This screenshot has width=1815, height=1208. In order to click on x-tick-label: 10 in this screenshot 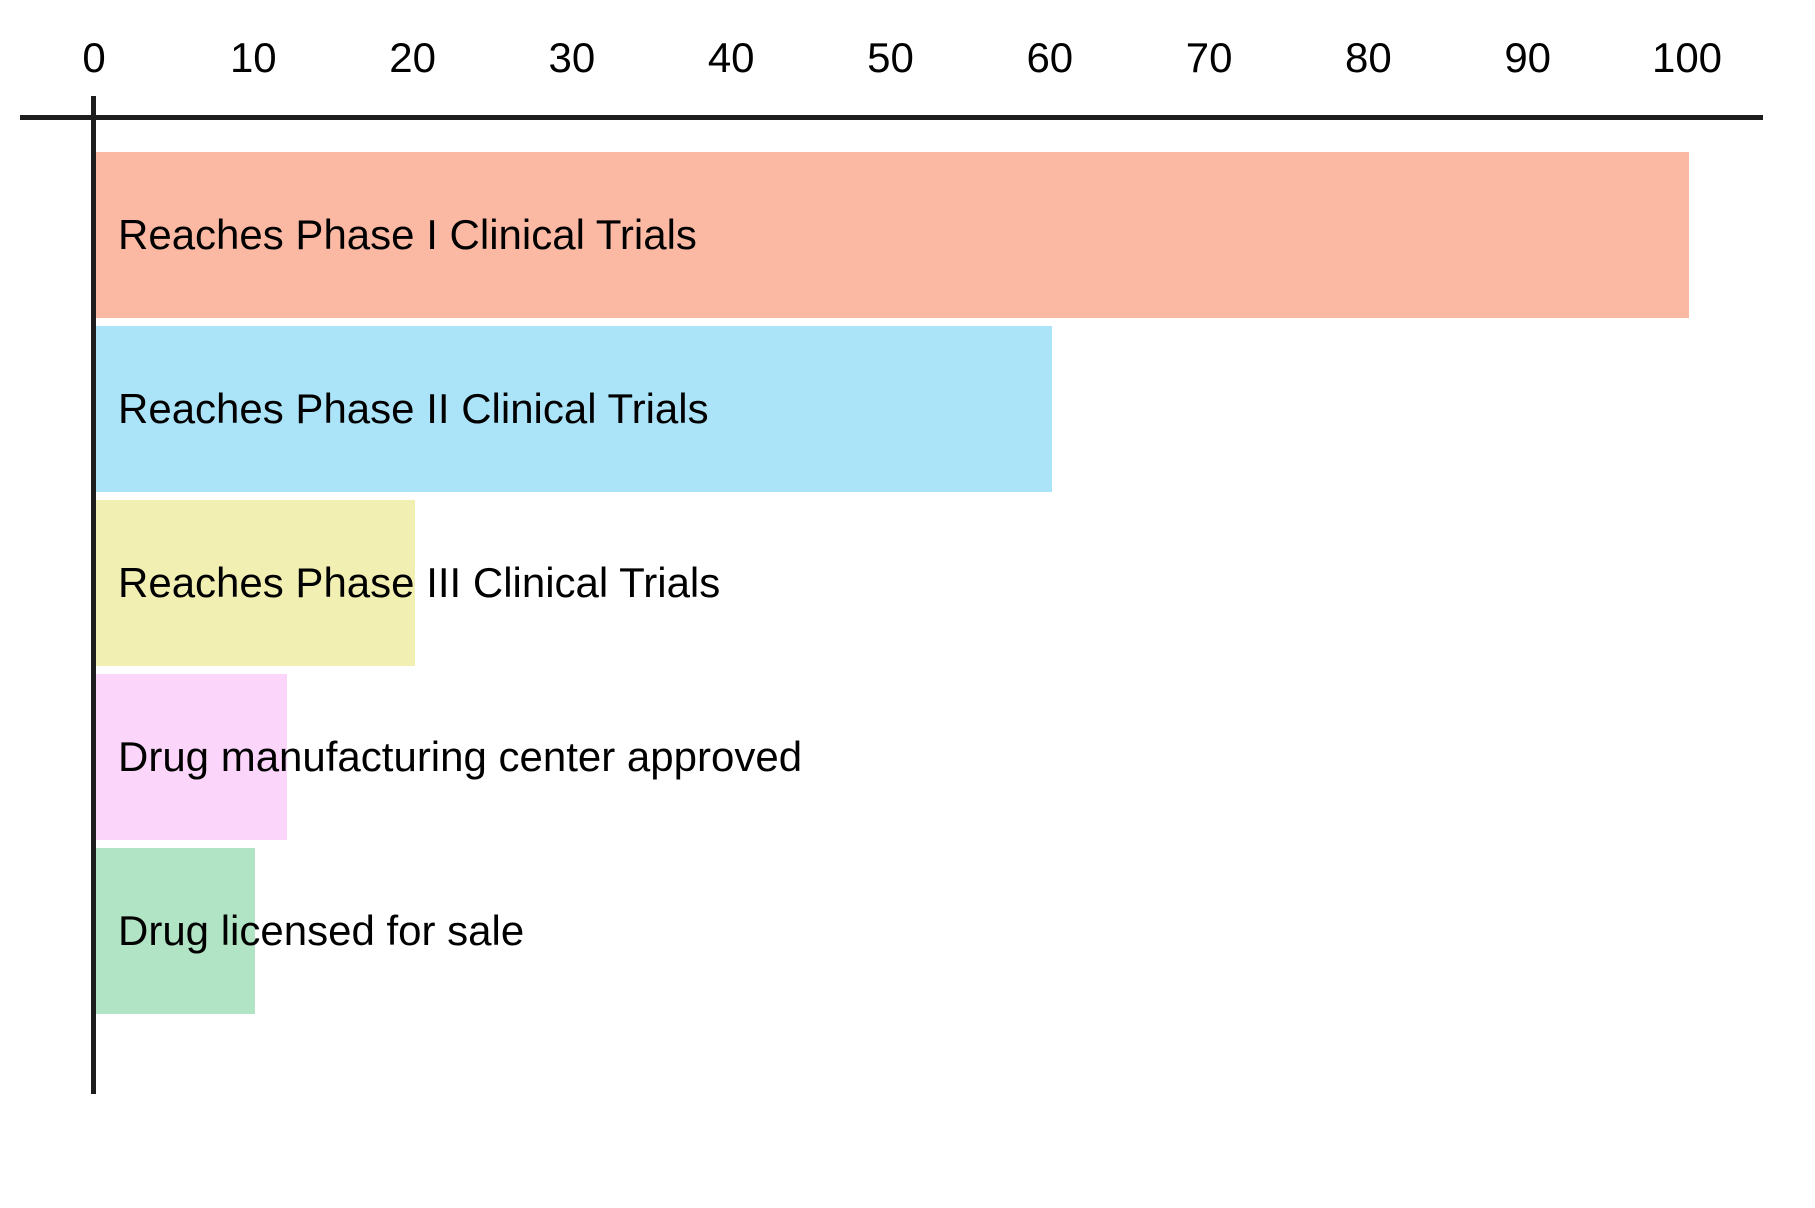, I will do `click(253, 57)`.